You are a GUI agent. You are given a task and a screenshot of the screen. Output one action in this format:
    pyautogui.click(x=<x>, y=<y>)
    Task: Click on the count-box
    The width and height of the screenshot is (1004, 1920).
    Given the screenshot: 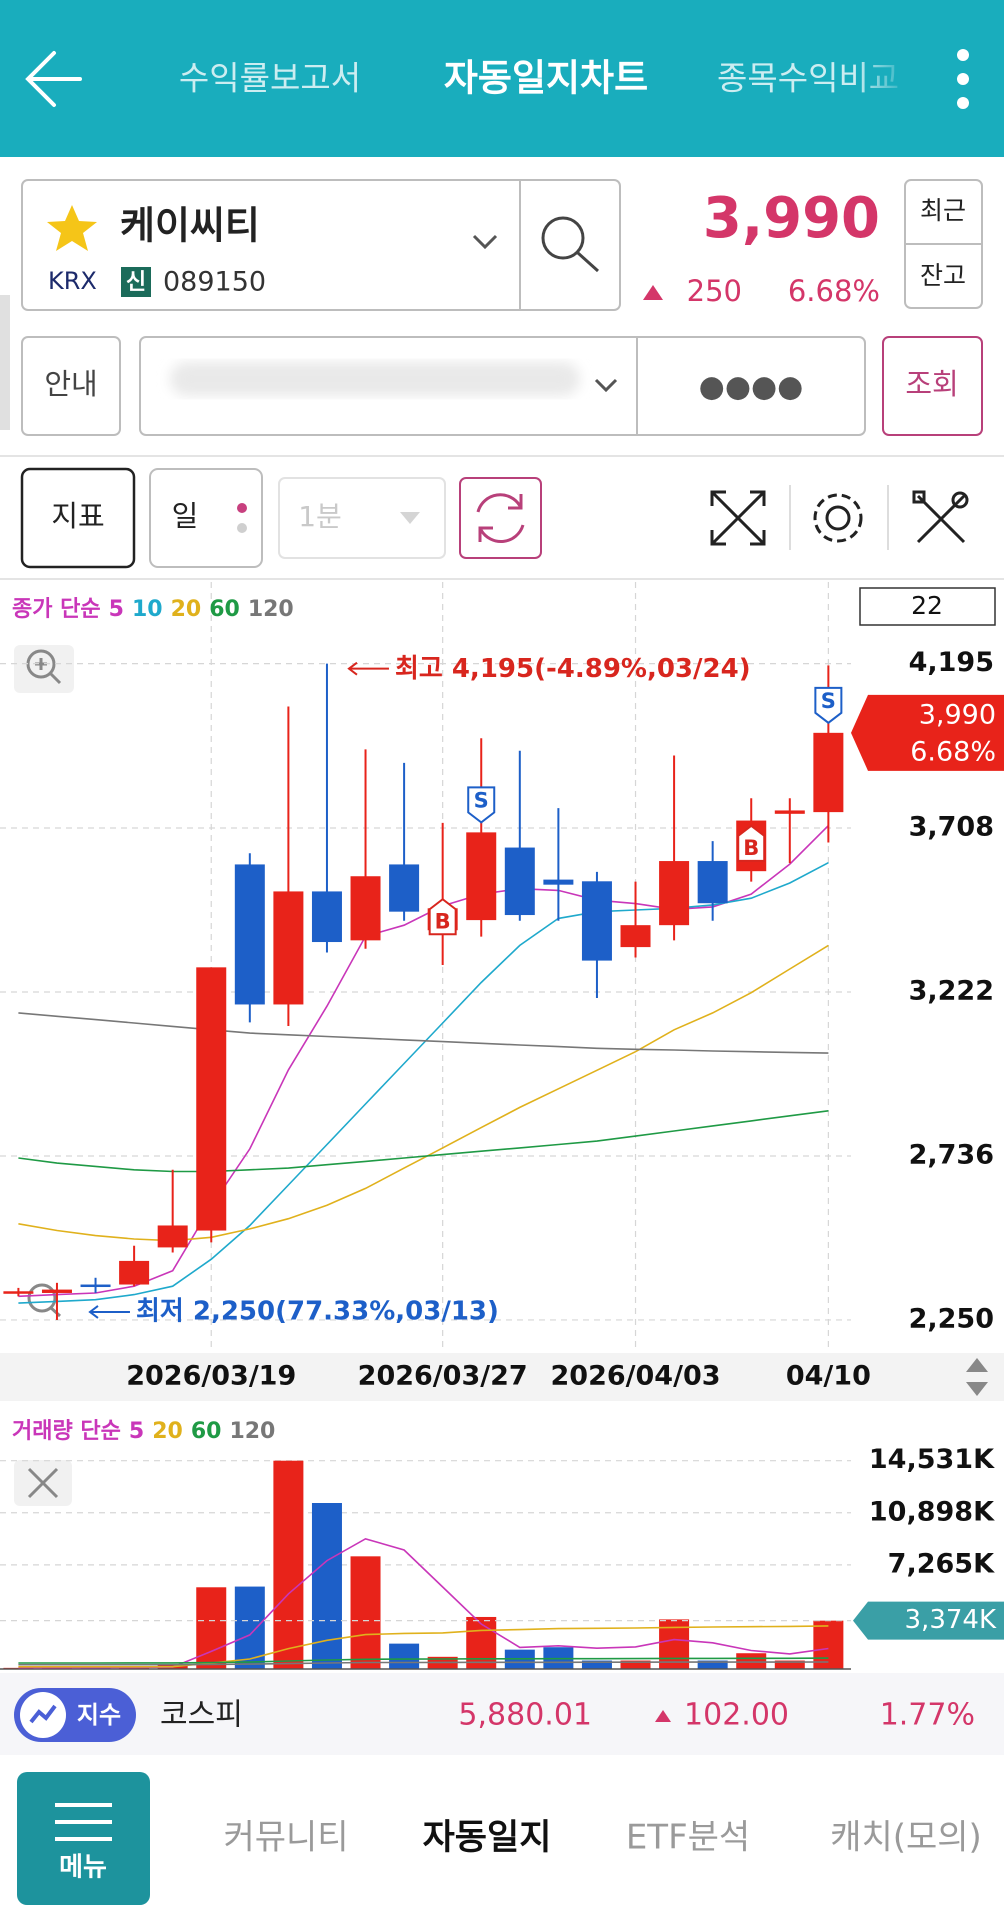 What is the action you would take?
    pyautogui.click(x=927, y=606)
    